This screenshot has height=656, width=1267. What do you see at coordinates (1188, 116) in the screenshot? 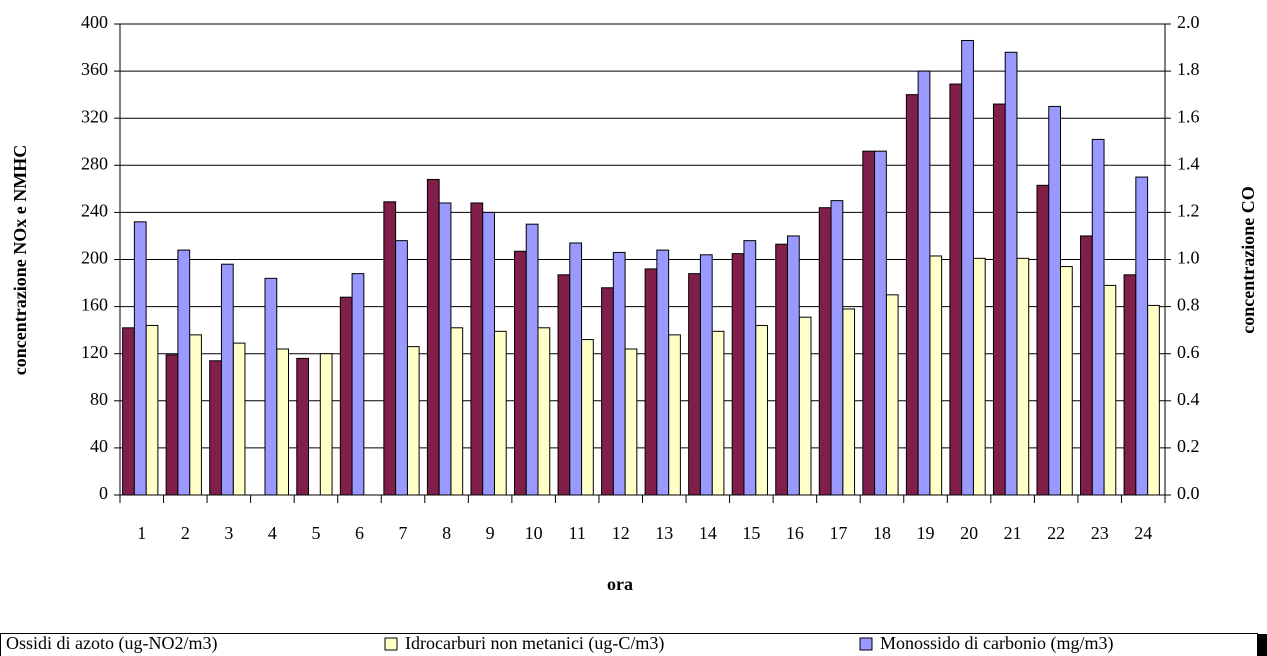
I see `y2-tick-label: 1.6` at bounding box center [1188, 116].